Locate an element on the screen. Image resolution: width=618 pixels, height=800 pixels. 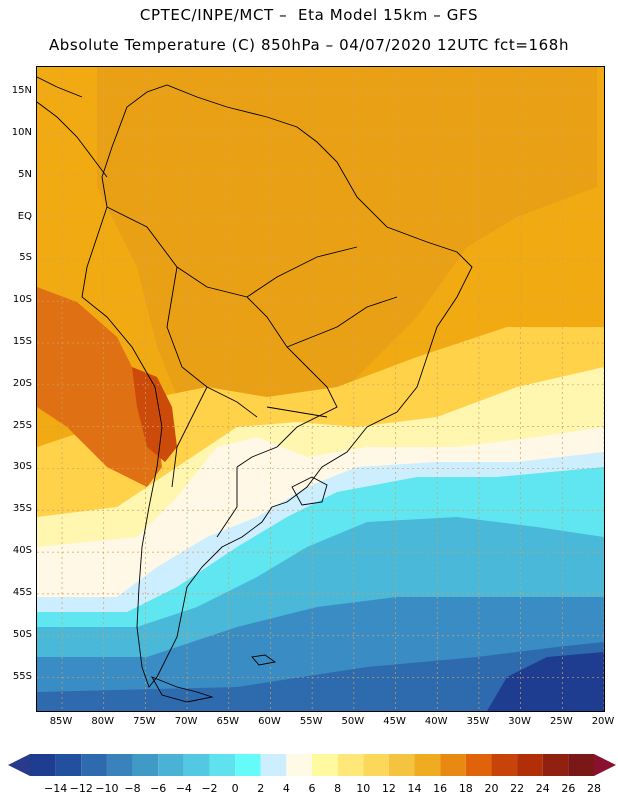
lat-label: 5N is located at coordinates (25, 174).